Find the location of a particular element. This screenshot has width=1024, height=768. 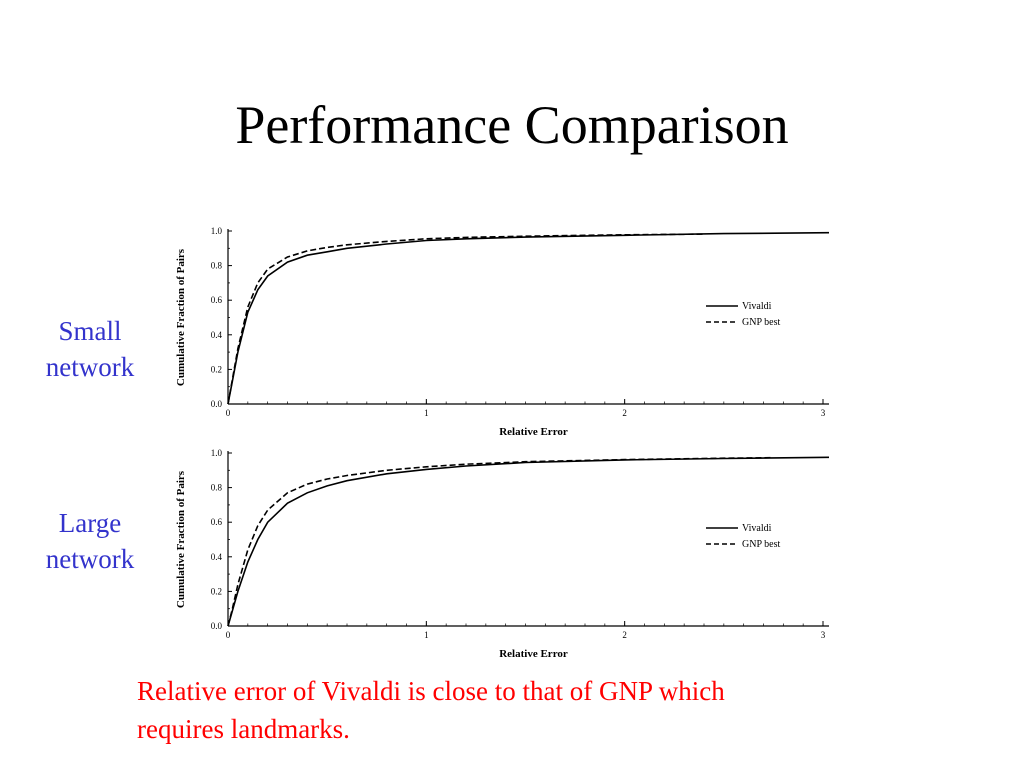

small-network-label-line-2: network is located at coordinates (90, 366).